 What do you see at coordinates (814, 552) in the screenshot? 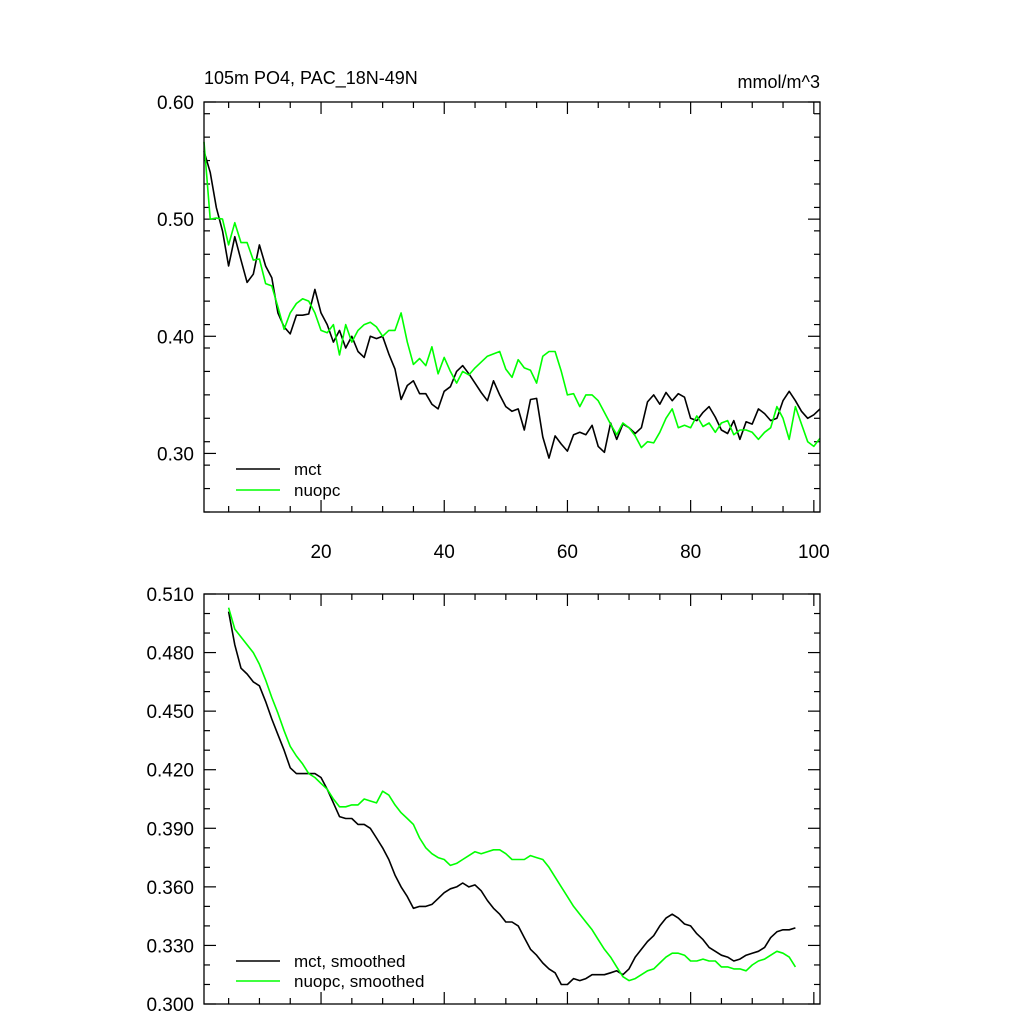
I see `x-tick-label: 100` at bounding box center [814, 552].